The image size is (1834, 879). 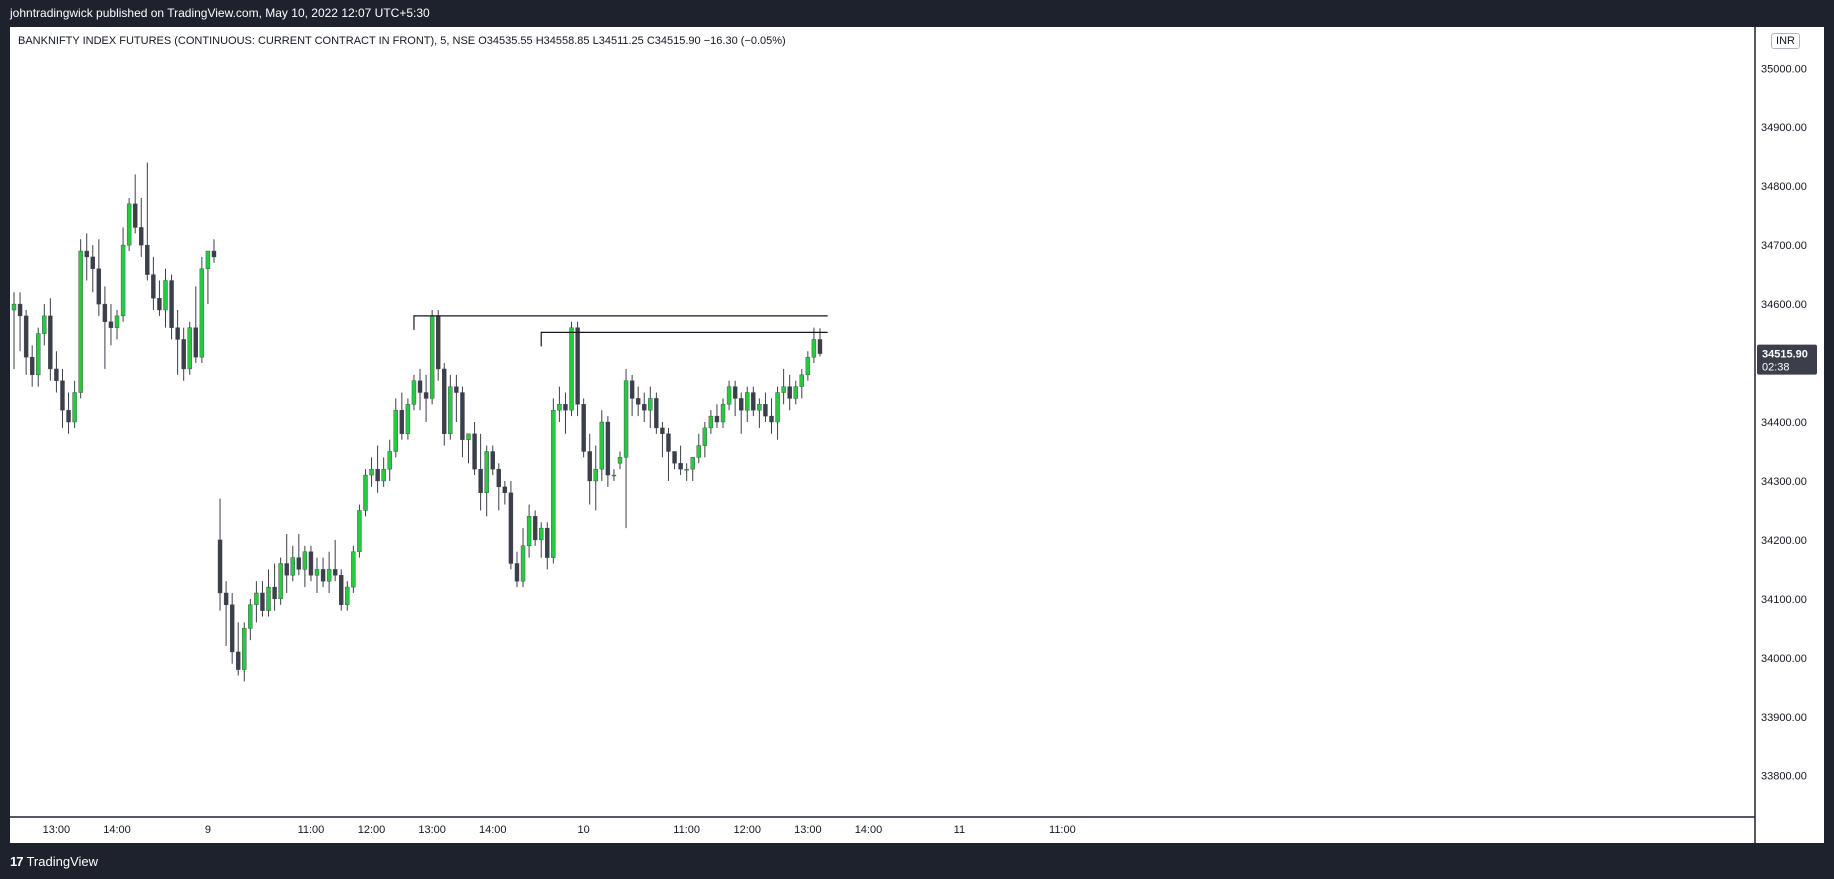 I want to click on time-tick-label: 11, so click(x=959, y=830).